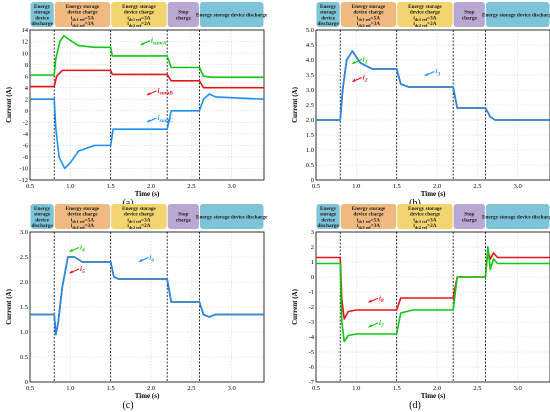  What do you see at coordinates (312, 247) in the screenshot?
I see `y-tick-label: 2` at bounding box center [312, 247].